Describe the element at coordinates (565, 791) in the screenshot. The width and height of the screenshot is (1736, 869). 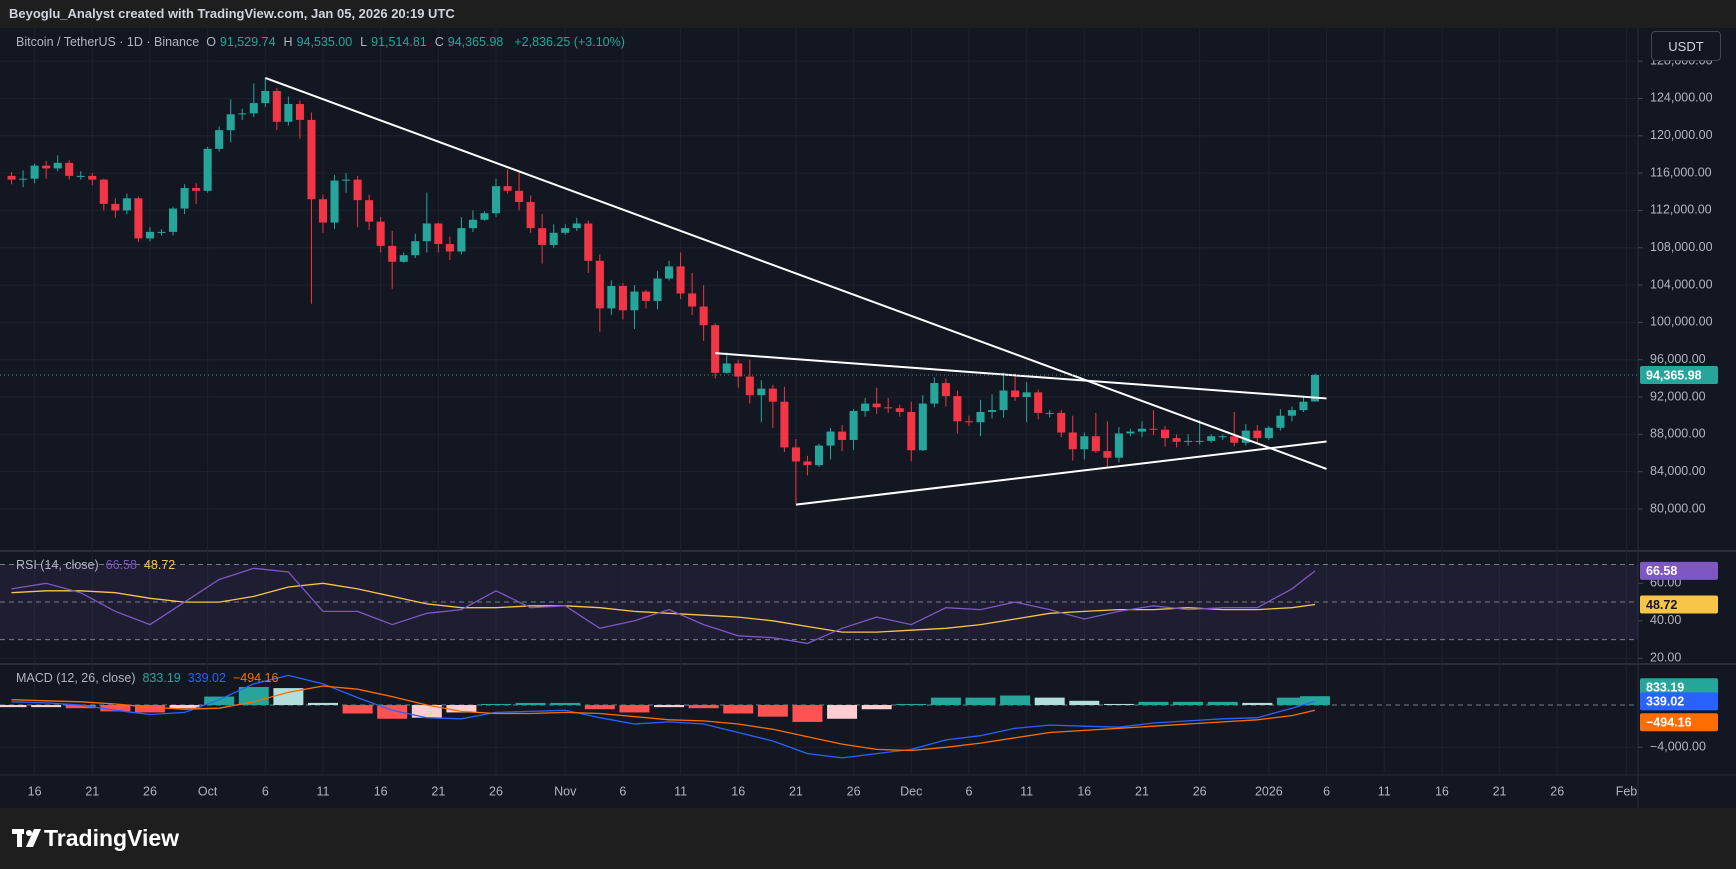
I see `x-tick-label: Nov` at that location.